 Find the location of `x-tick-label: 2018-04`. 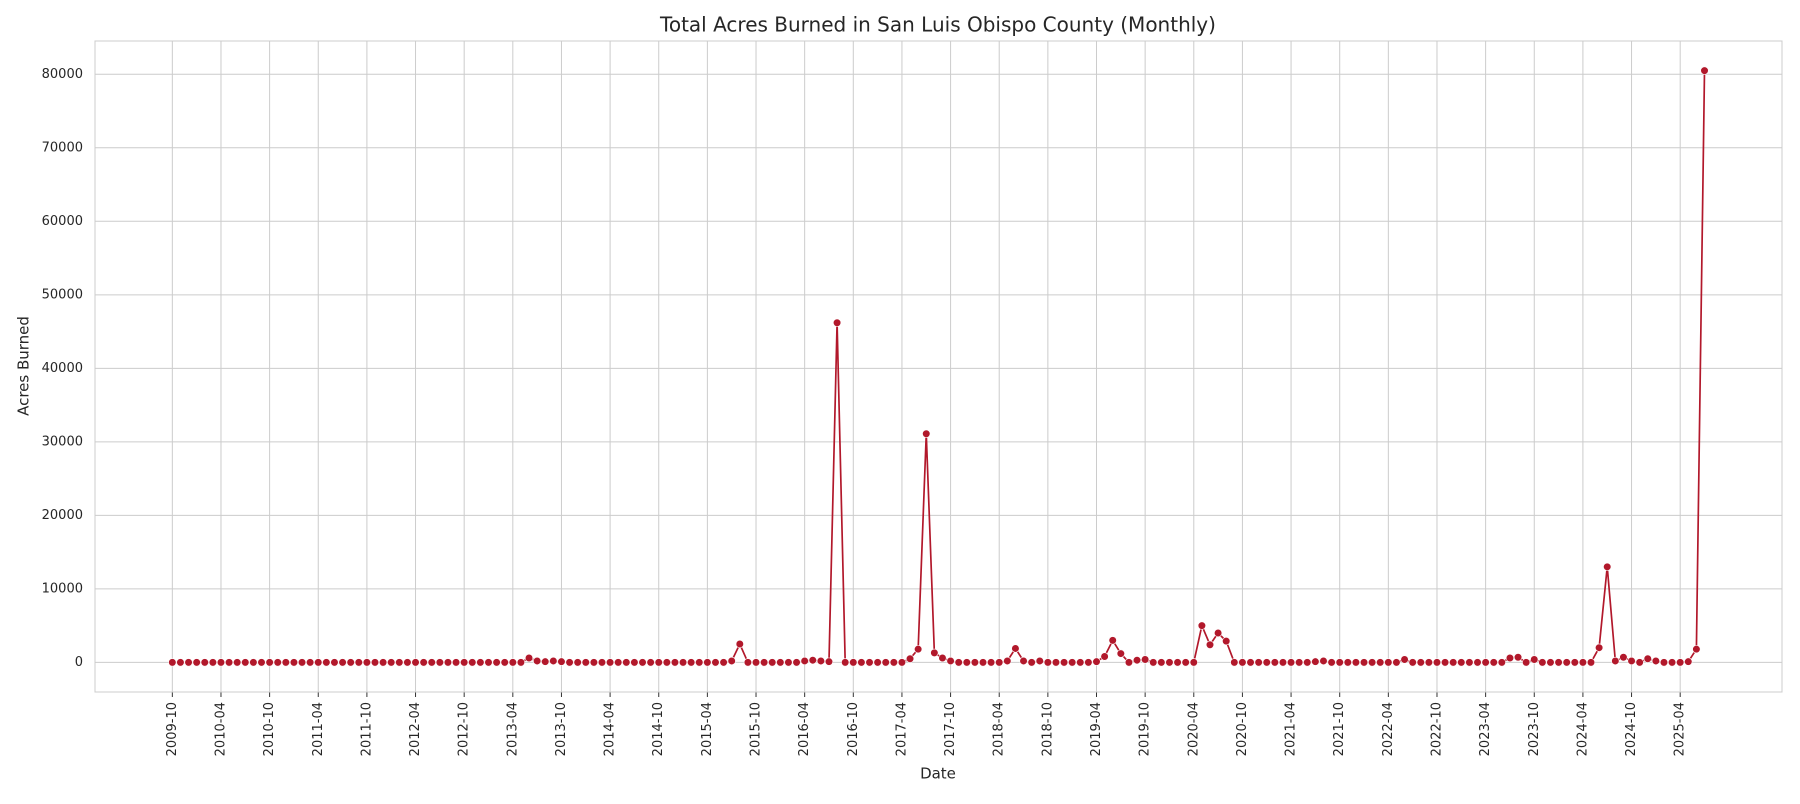

x-tick-label: 2018-04 is located at coordinates (999, 729).